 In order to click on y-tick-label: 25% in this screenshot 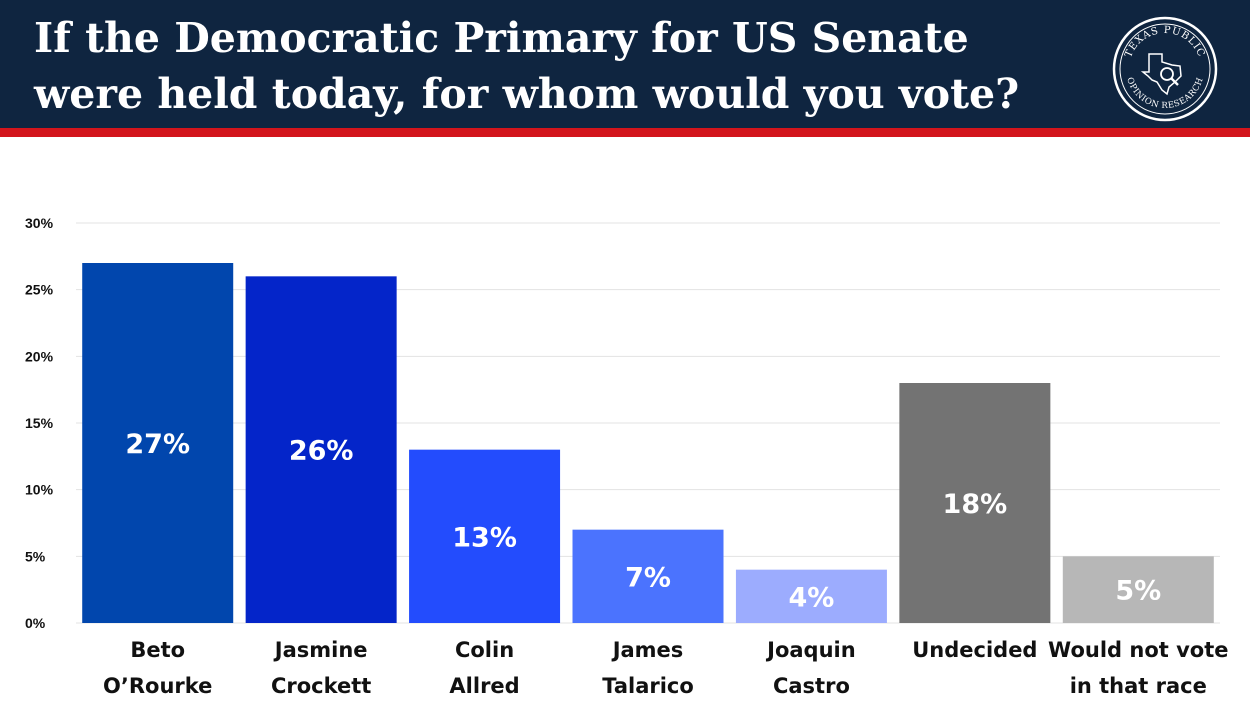, I will do `click(39, 290)`.